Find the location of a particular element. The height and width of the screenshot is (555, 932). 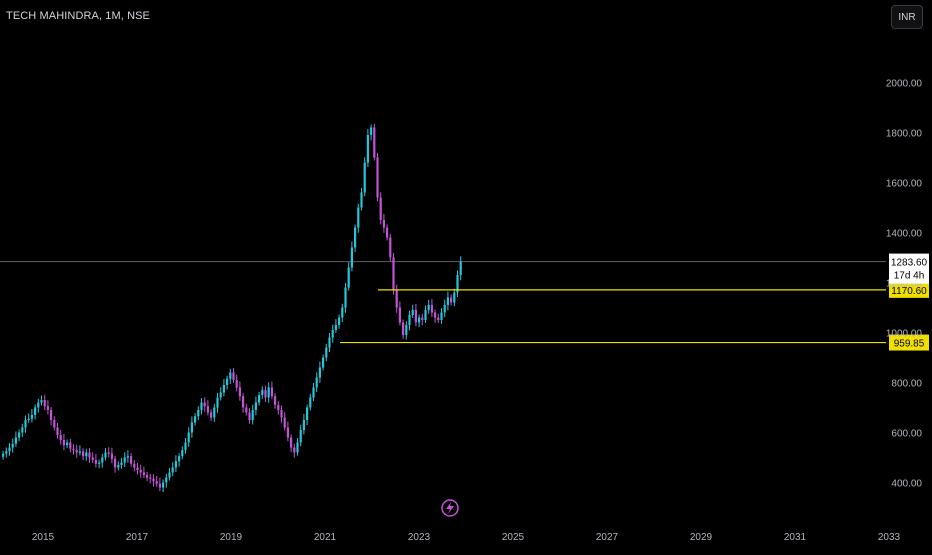

level-label-box is located at coordinates (909, 342).